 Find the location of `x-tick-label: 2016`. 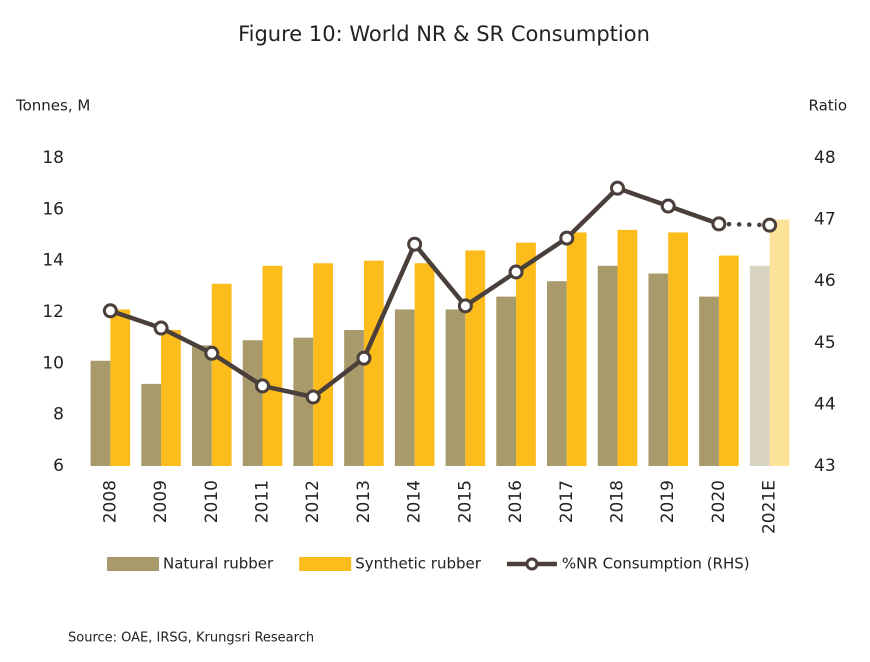

x-tick-label: 2016 is located at coordinates (516, 501).